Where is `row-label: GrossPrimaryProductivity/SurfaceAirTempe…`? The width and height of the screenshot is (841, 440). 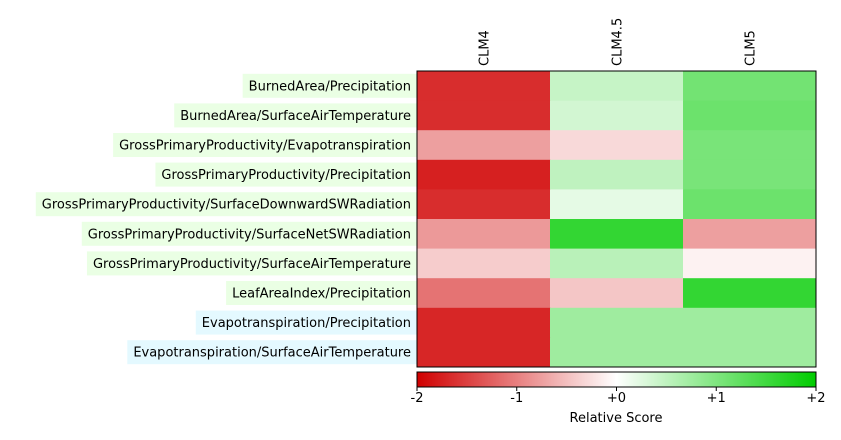 row-label: GrossPrimaryProductivity/SurfaceAirTempe… is located at coordinates (252, 264).